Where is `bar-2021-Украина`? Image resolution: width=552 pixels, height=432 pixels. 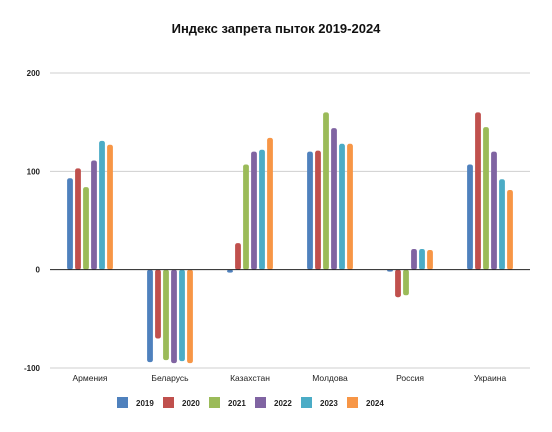 bar-2021-Украина is located at coordinates (486, 198).